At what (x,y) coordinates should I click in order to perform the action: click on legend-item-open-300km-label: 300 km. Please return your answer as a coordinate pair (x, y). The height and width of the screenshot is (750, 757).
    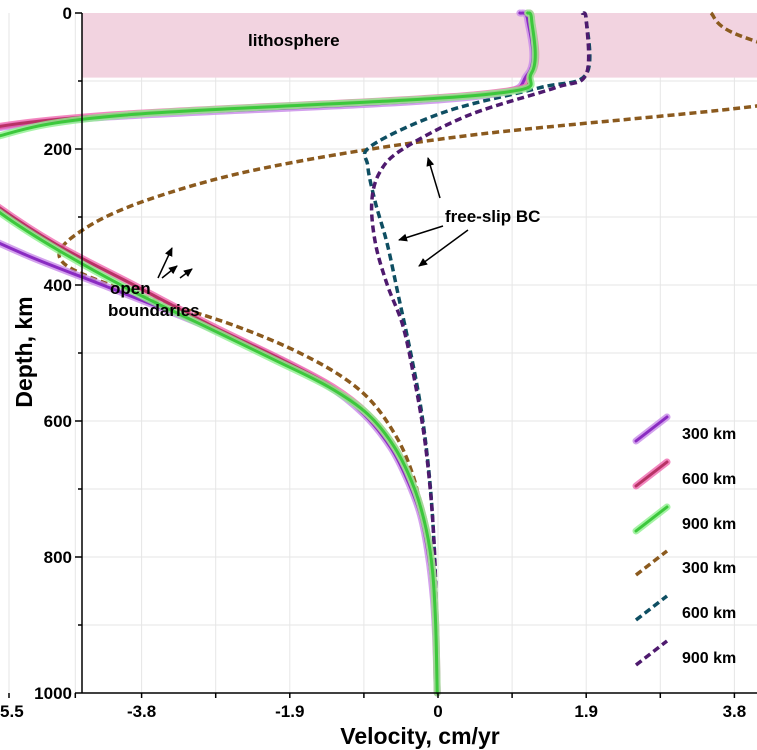
    Looking at the image, I should click on (709, 434).